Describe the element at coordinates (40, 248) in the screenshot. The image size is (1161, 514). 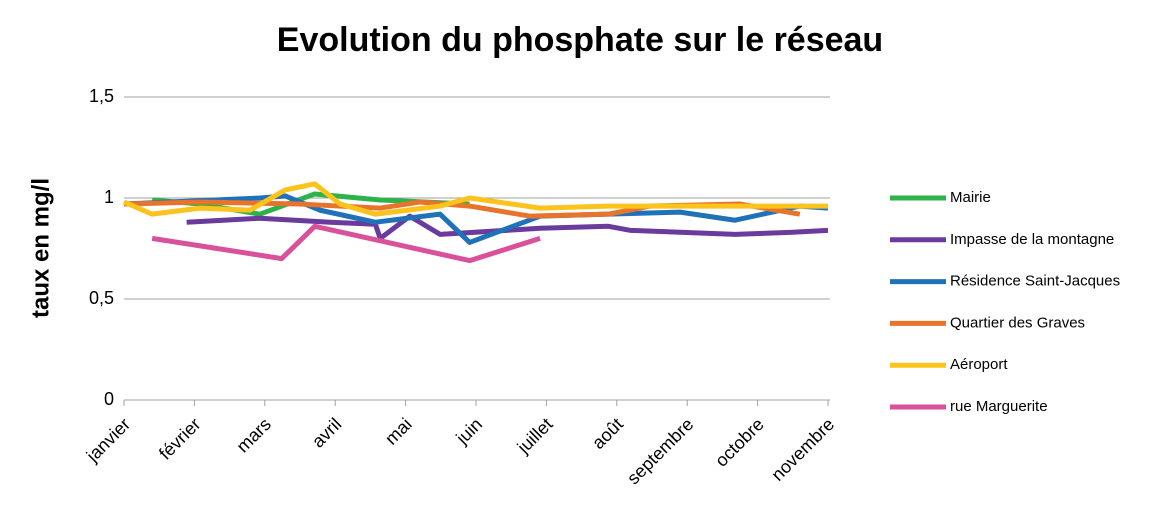
I see `y-axis-label: taux en mg/l` at that location.